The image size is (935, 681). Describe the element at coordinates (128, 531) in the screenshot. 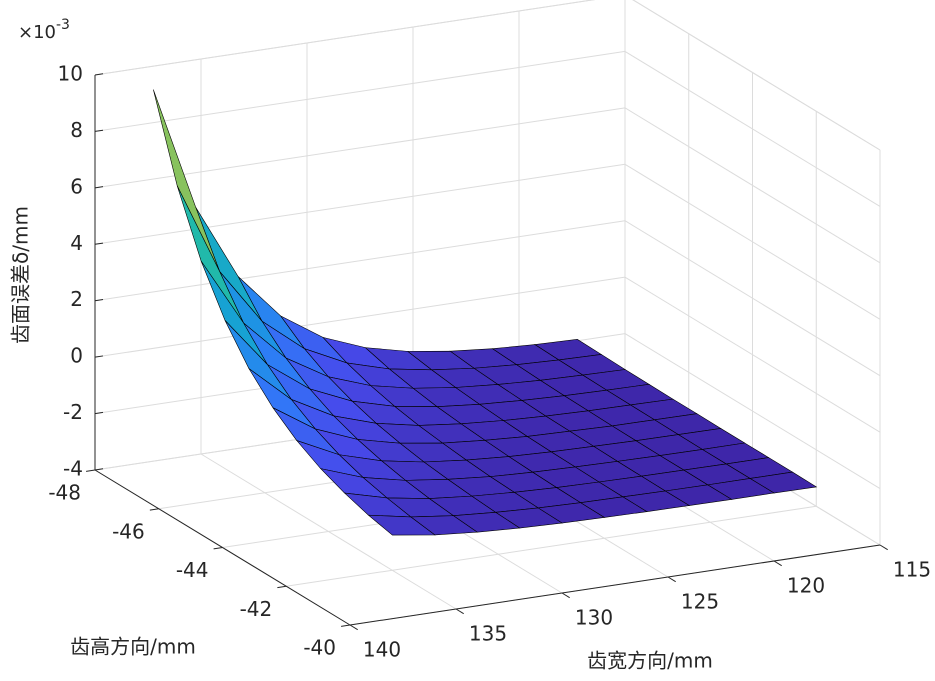

I see `y-tick-label: -46` at that location.